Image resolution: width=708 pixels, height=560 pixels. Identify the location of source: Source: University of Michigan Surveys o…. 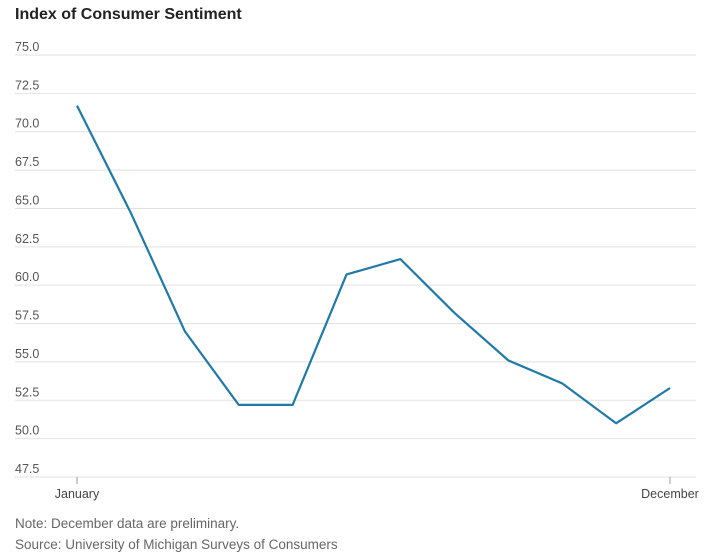
(176, 544).